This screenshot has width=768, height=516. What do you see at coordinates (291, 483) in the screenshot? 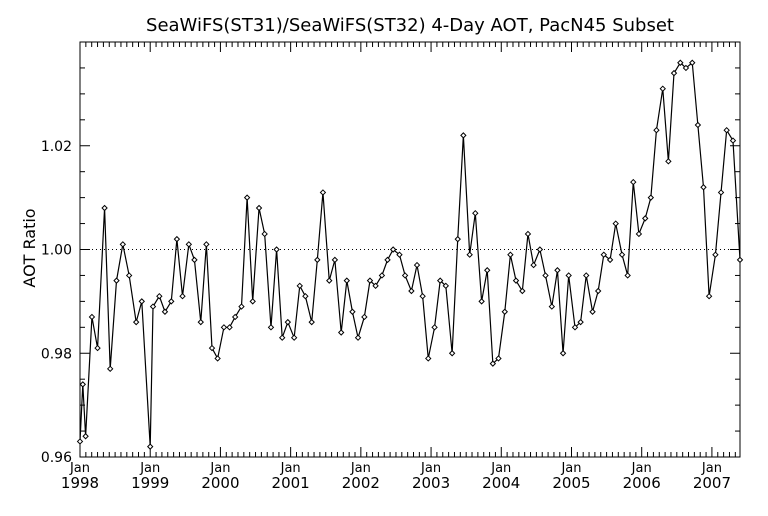
I see `x-tick-year-label: 2001` at bounding box center [291, 483].